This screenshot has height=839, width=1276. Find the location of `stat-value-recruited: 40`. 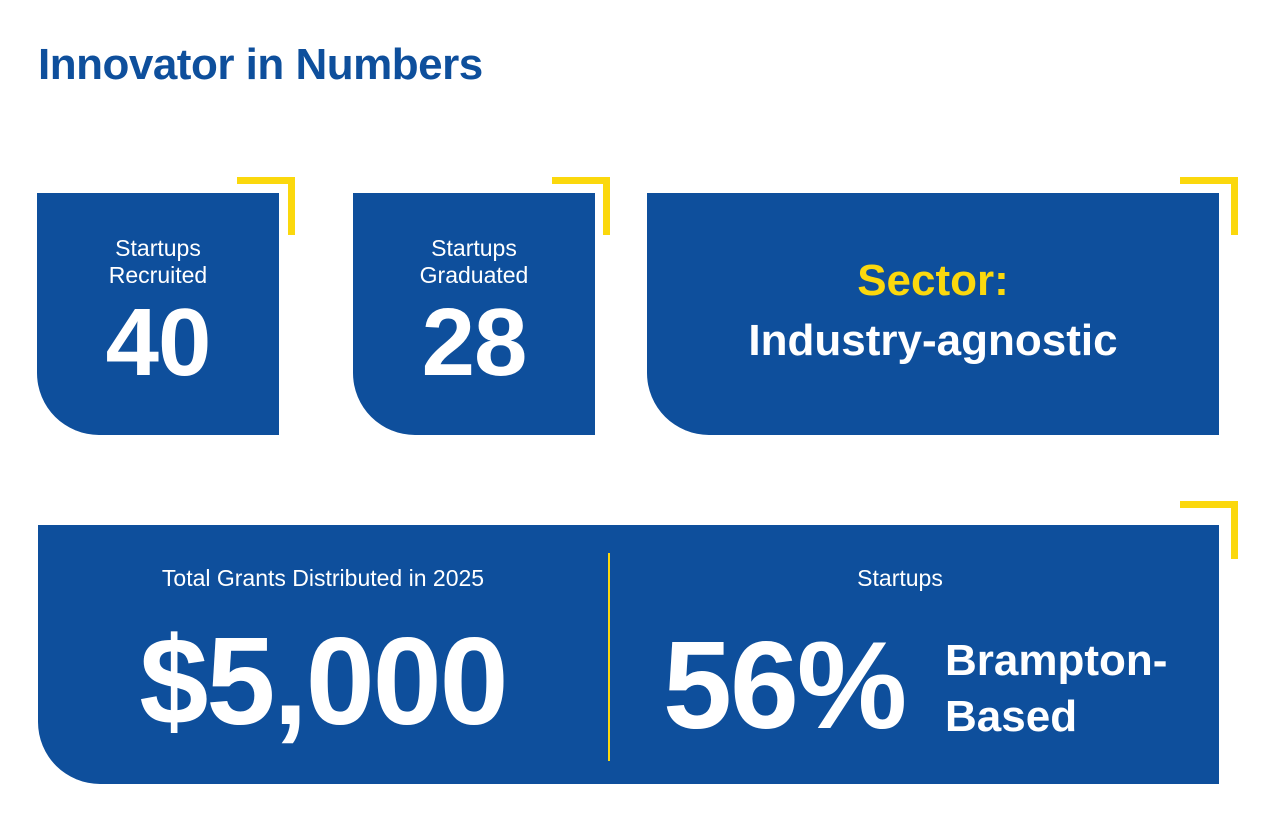

stat-value-recruited: 40 is located at coordinates (158, 342).